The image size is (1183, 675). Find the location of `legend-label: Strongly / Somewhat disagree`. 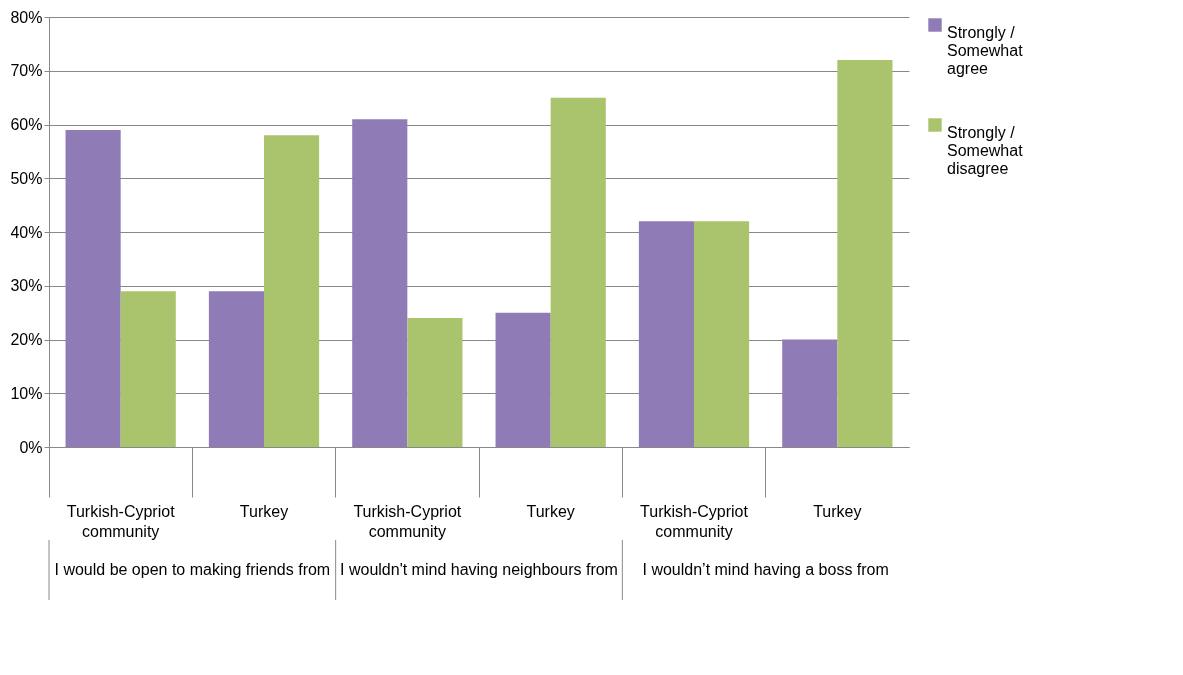

legend-label: Strongly / Somewhat disagree is located at coordinates (985, 150).